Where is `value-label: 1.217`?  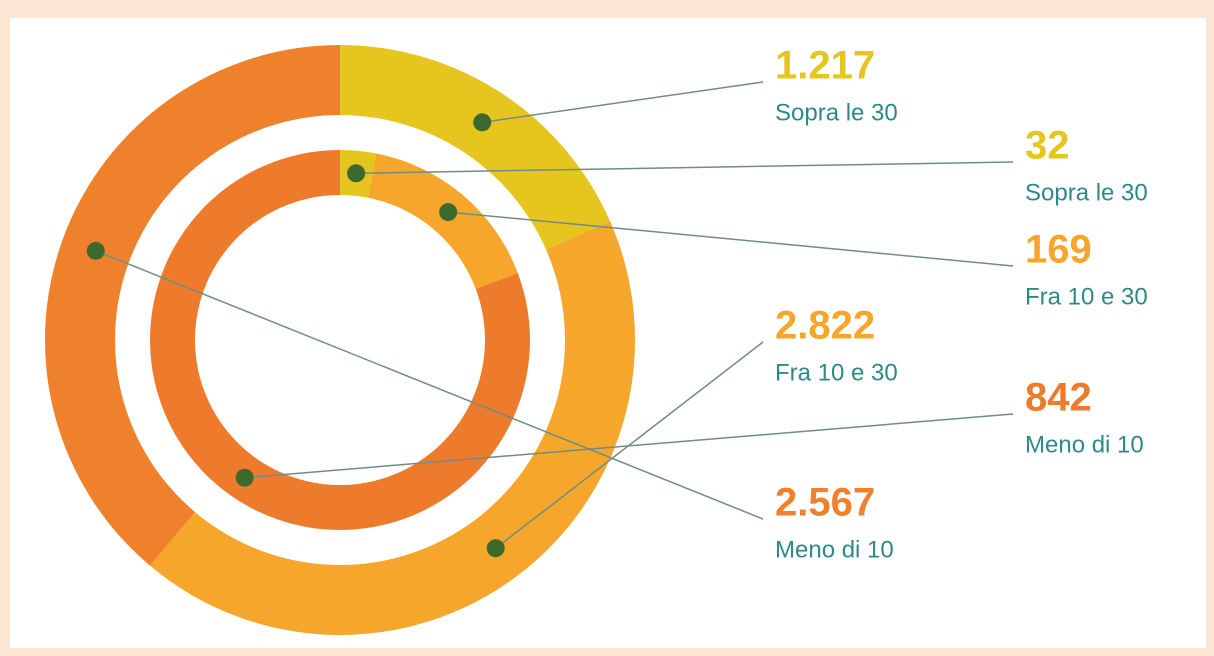
value-label: 1.217 is located at coordinates (825, 66).